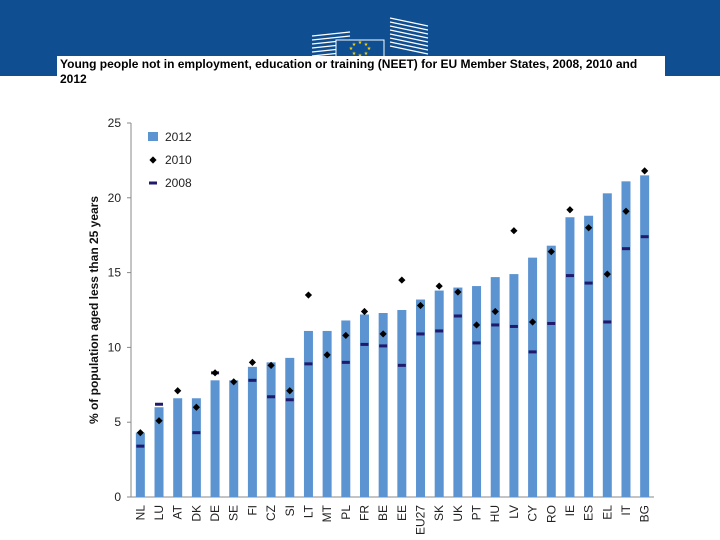 Image resolution: width=720 pixels, height=540 pixels. I want to click on y-tick-label: 25, so click(115, 123).